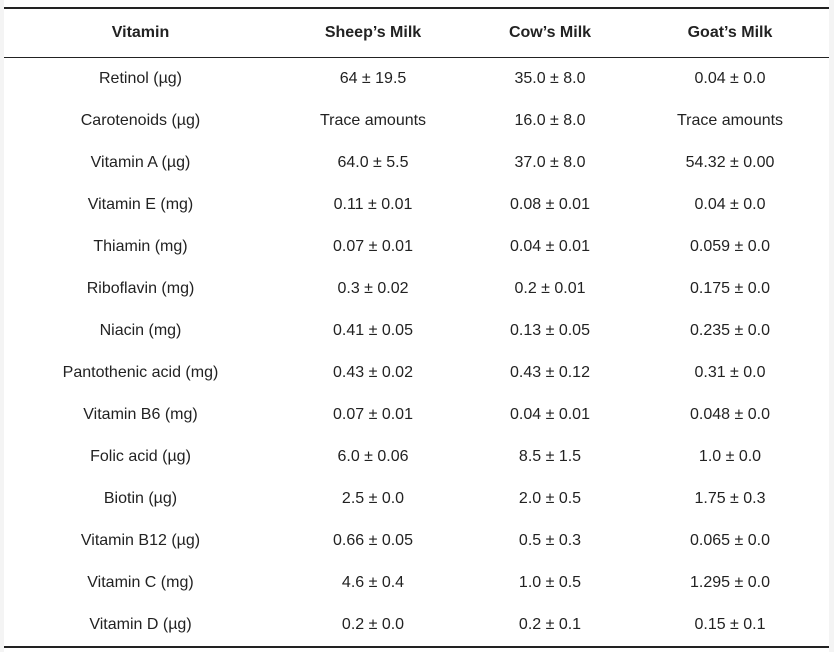 This screenshot has width=834, height=652. Describe the element at coordinates (730, 582) in the screenshot. I see `goats-milk-cell: 1.295 ± 0.0` at that location.